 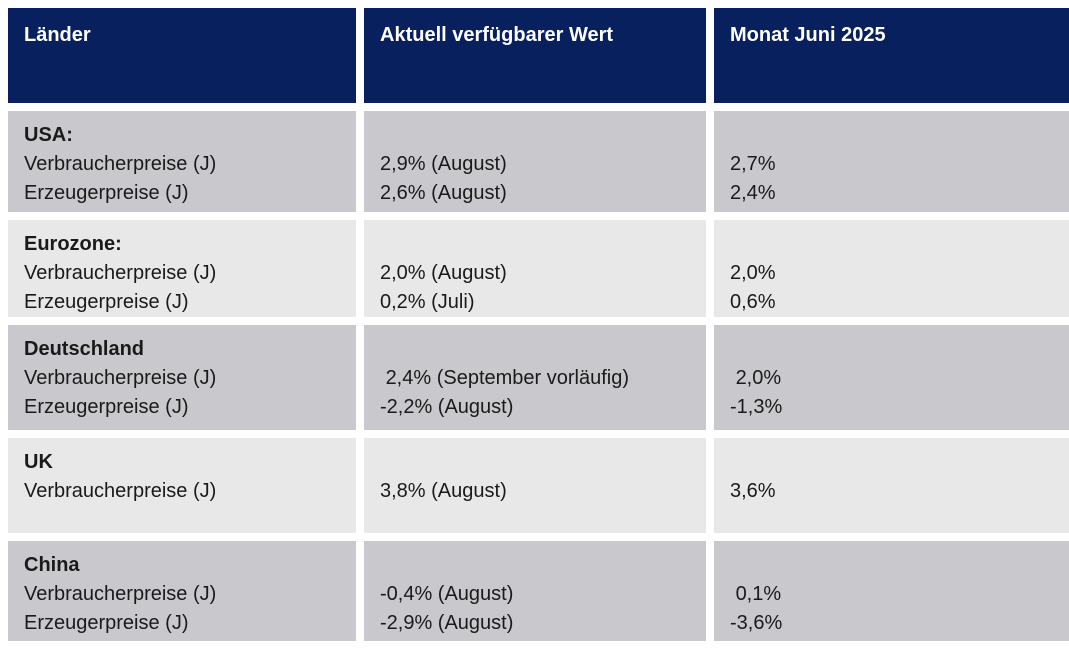 What do you see at coordinates (120, 491) in the screenshot?
I see `indicator-labels: Verbraucherpreise (J)` at bounding box center [120, 491].